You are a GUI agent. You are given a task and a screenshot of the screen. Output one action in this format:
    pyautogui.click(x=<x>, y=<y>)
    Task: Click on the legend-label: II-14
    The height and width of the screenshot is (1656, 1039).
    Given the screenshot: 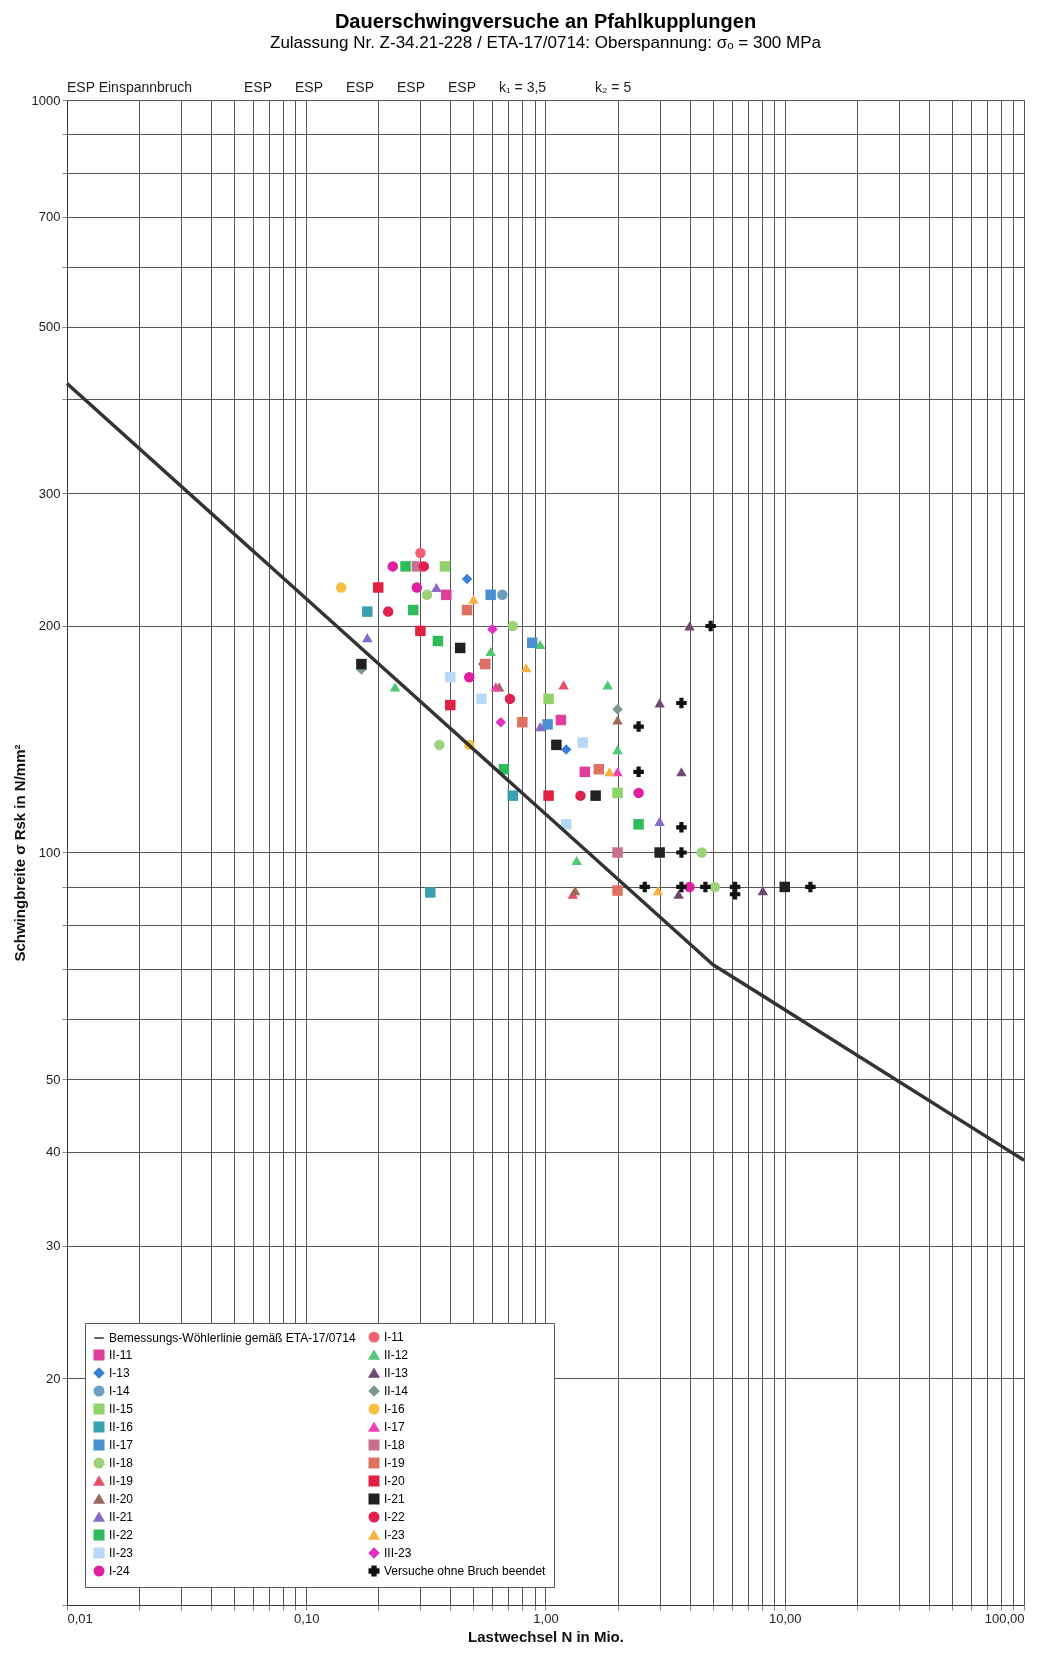 What is the action you would take?
    pyautogui.click(x=396, y=1391)
    